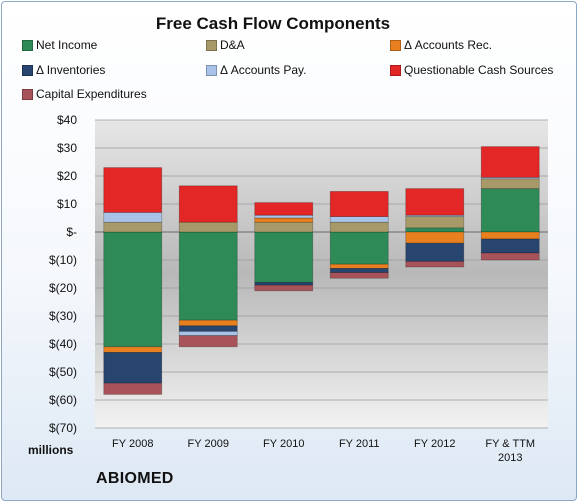  Describe the element at coordinates (67, 45) in the screenshot. I see `legend-label: Net Income` at that location.